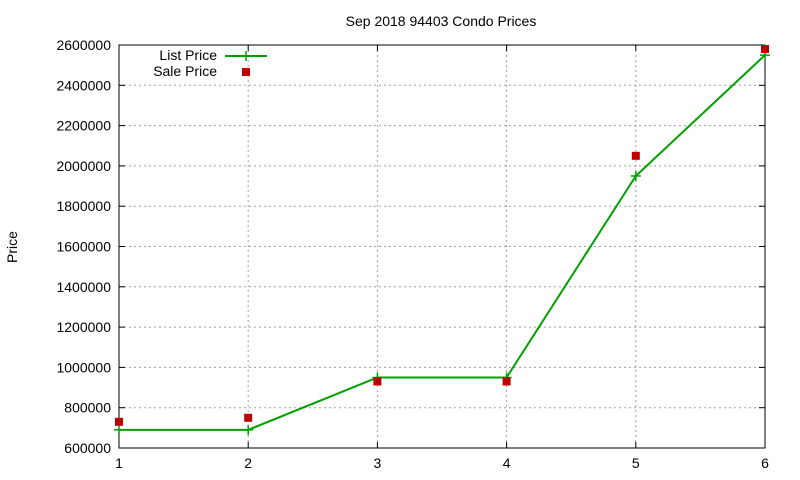  Describe the element at coordinates (83, 85) in the screenshot. I see `y-tick-label: 2400000` at that location.